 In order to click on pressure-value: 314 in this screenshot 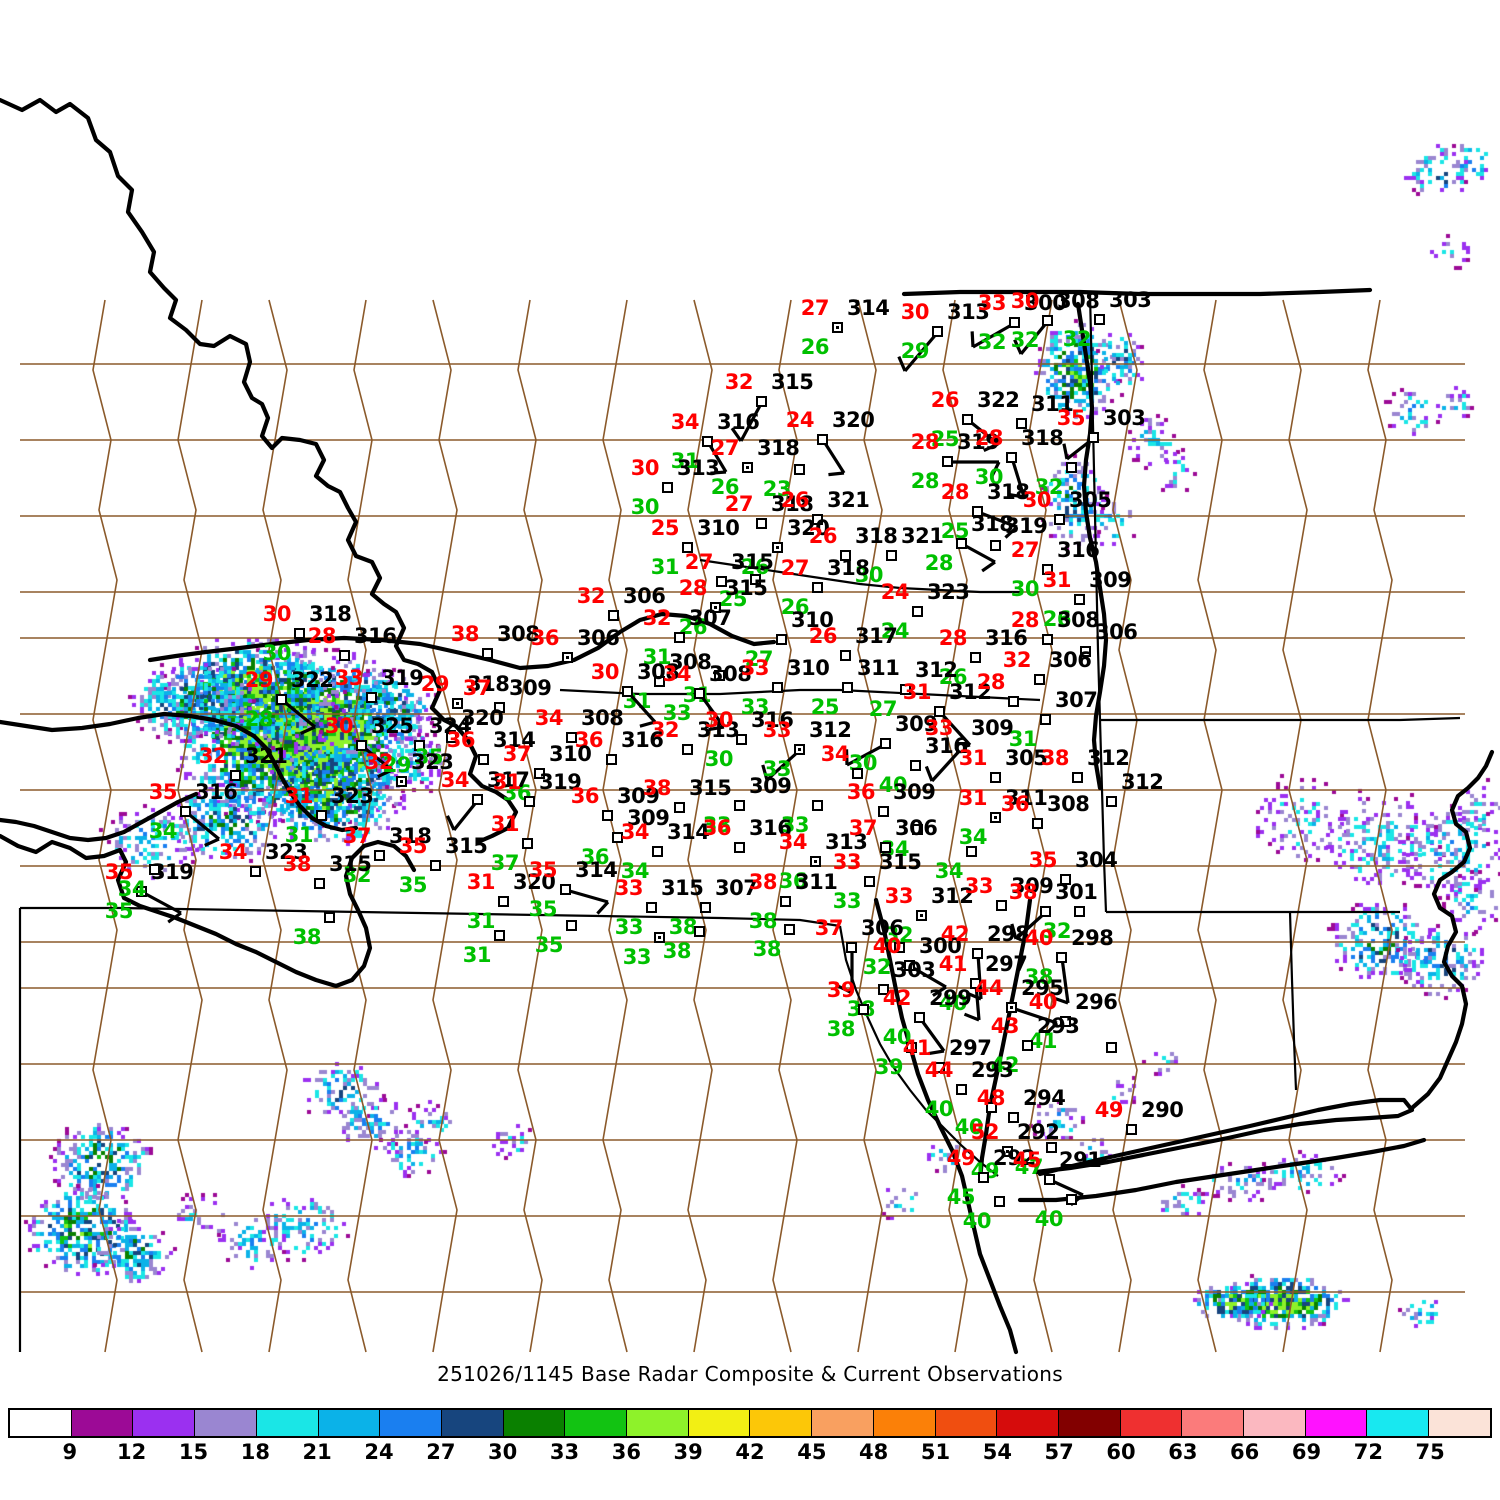, I will do `click(596, 870)`.